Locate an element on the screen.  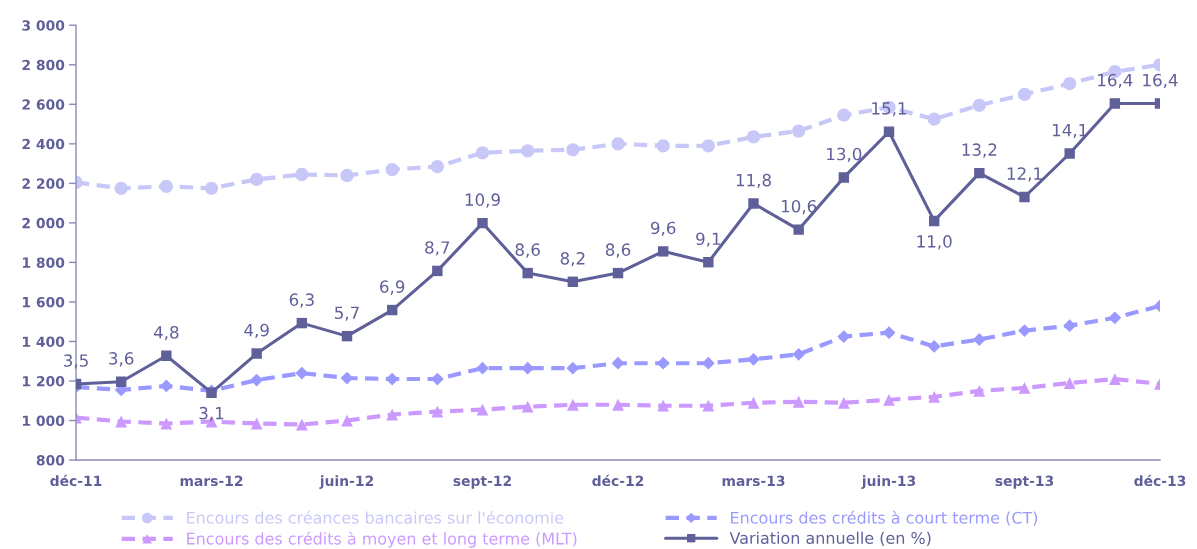
x-tick-label: juin-13 is located at coordinates (888, 482).